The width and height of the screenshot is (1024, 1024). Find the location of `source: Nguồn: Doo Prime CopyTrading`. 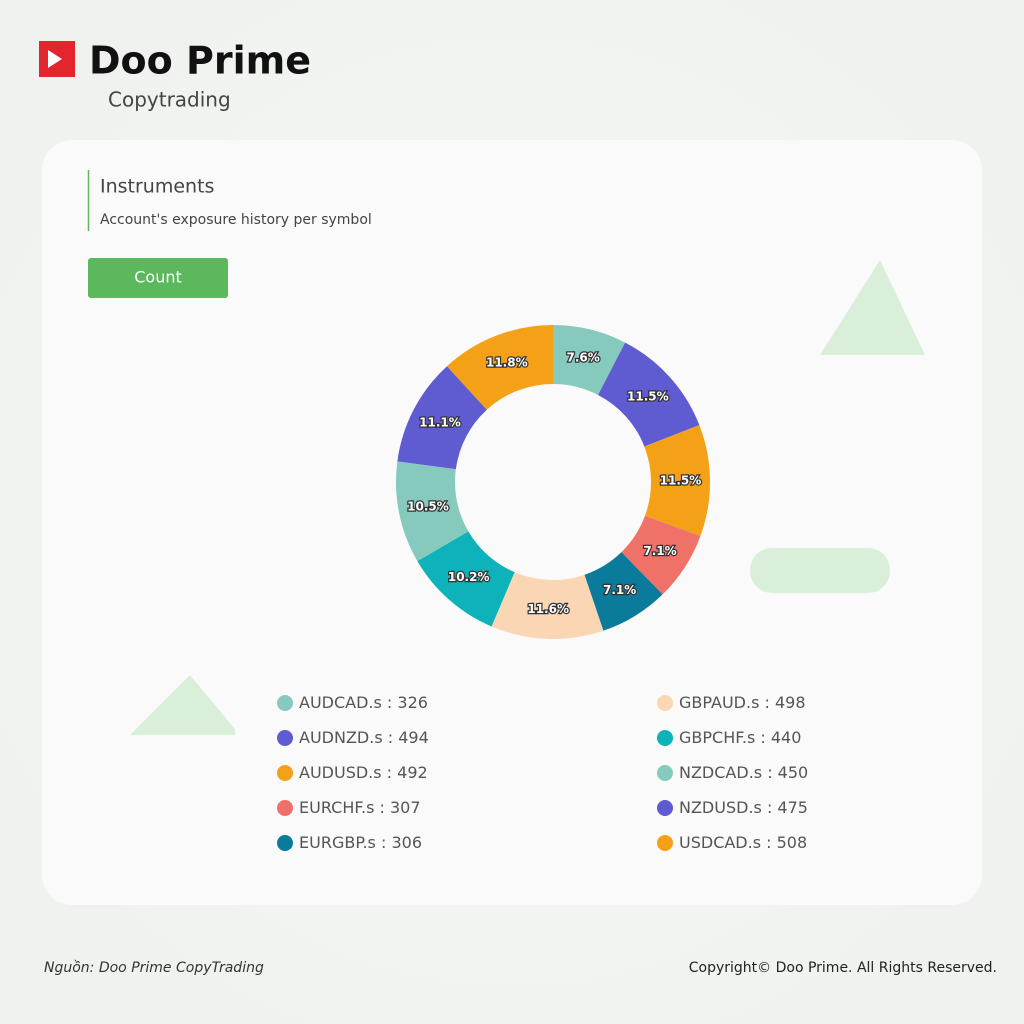

source: Nguồn: Doo Prime CopyTrading is located at coordinates (154, 967).